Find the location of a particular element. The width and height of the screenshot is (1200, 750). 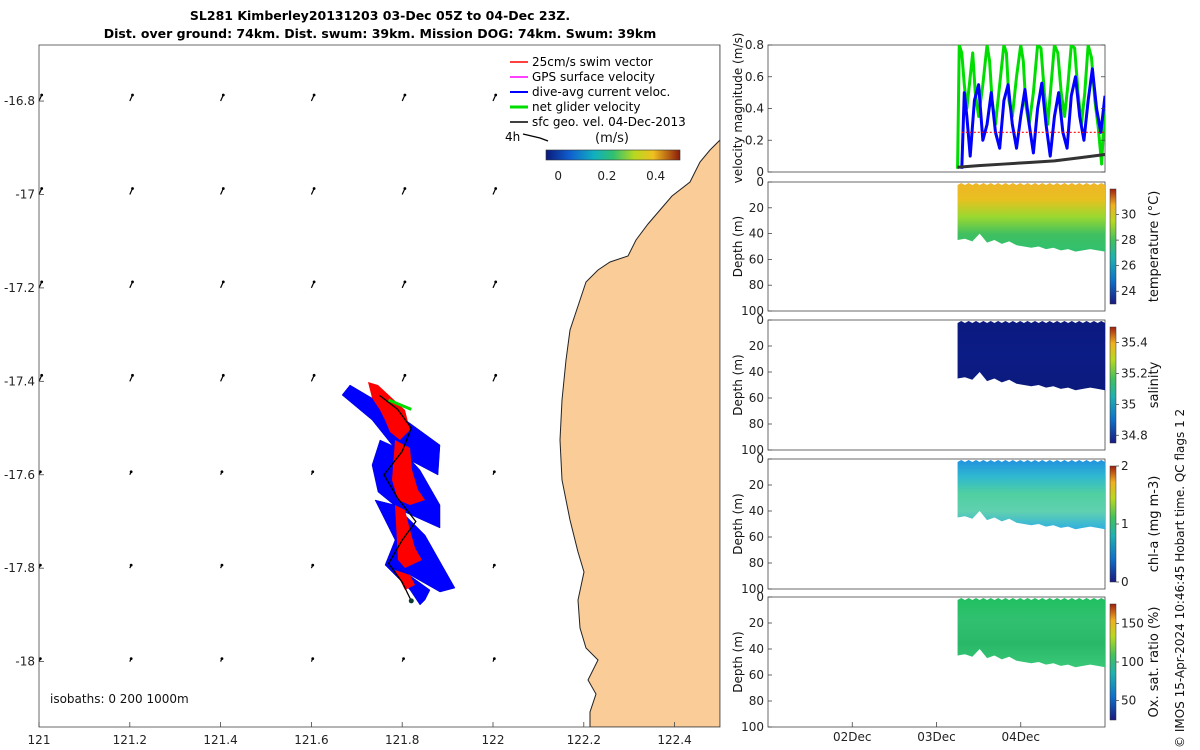

map-y-tick-label: -18 is located at coordinates (25, 662).